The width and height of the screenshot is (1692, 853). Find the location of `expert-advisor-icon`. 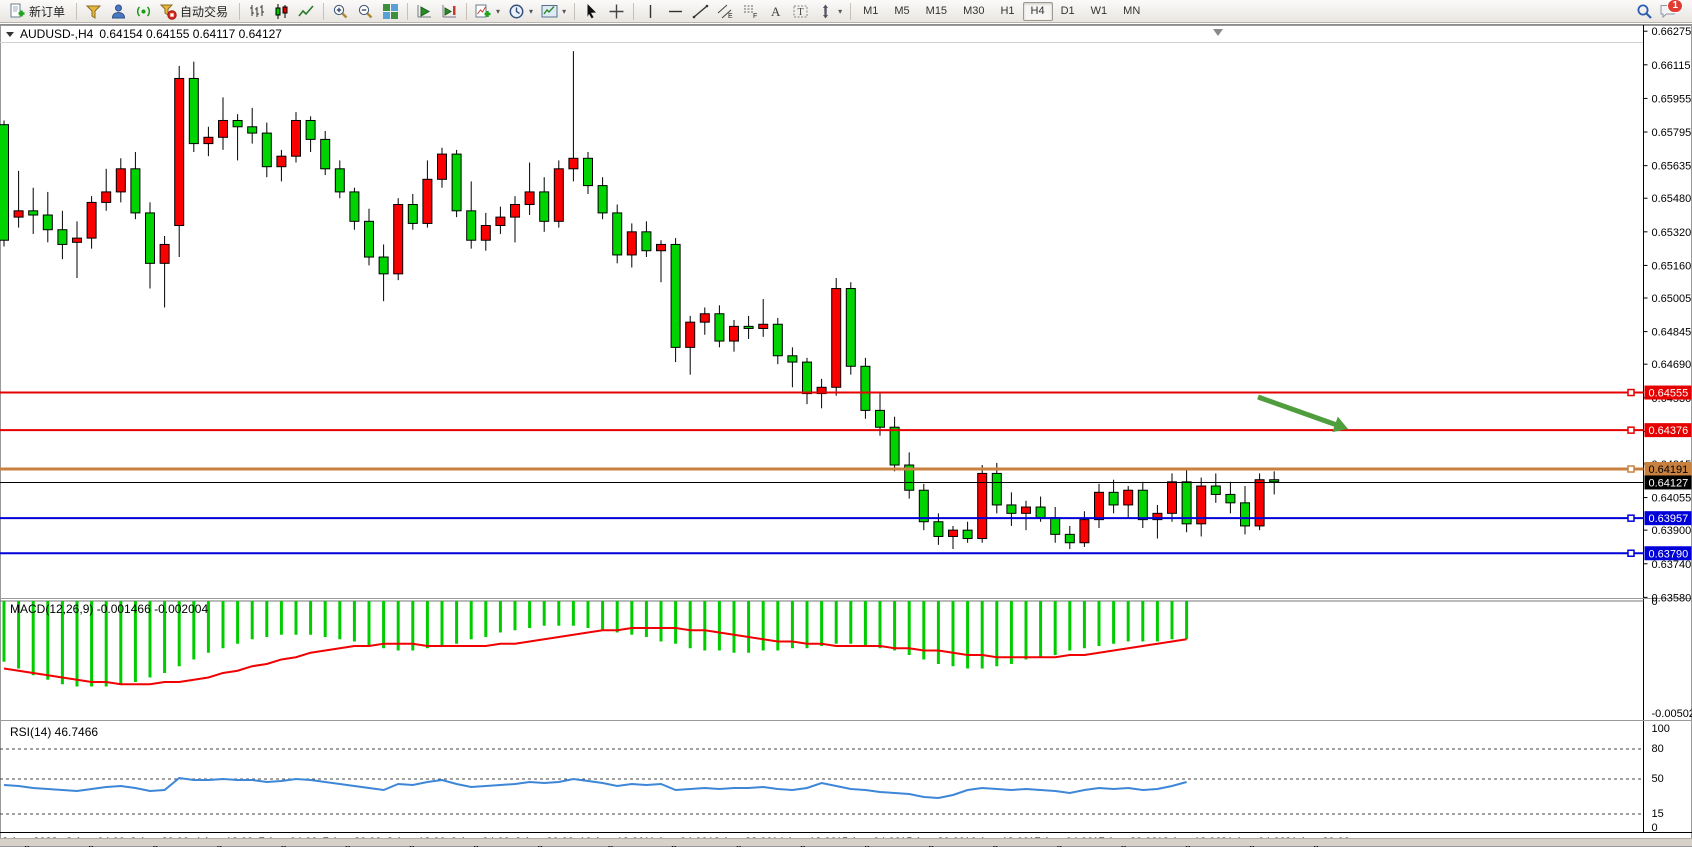

expert-advisor-icon is located at coordinates (118, 11).